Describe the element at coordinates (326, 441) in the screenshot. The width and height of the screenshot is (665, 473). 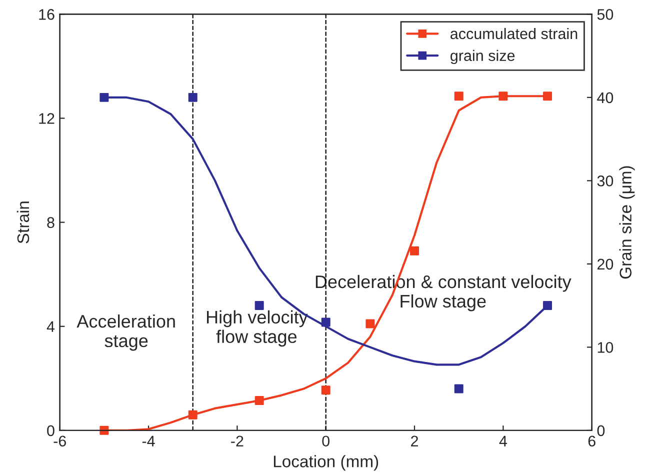
I see `x-tick-label: 0` at that location.